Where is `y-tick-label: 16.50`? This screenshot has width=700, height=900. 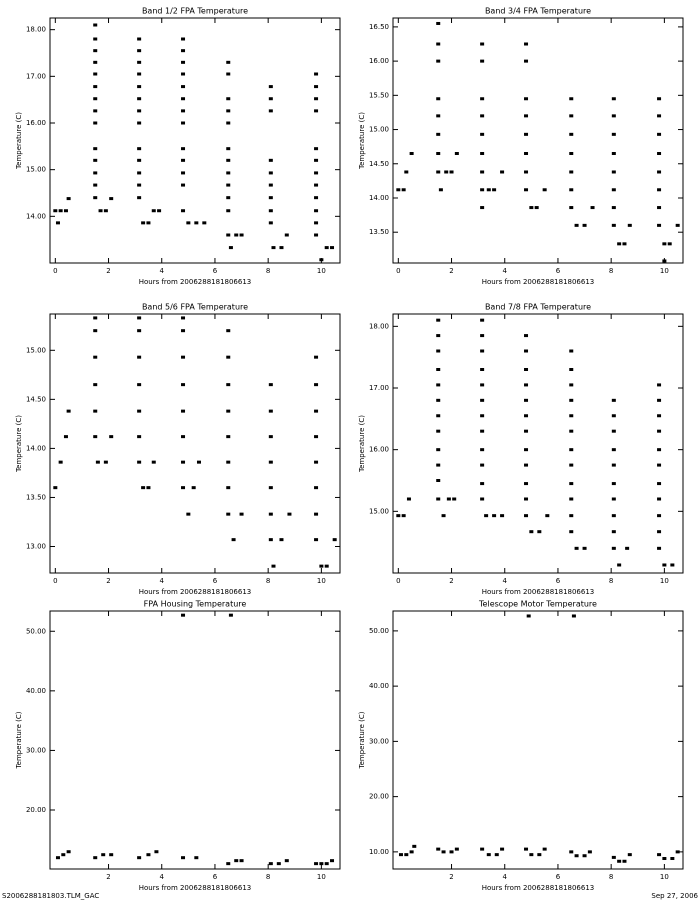 y-tick-label: 16.50 is located at coordinates (379, 27).